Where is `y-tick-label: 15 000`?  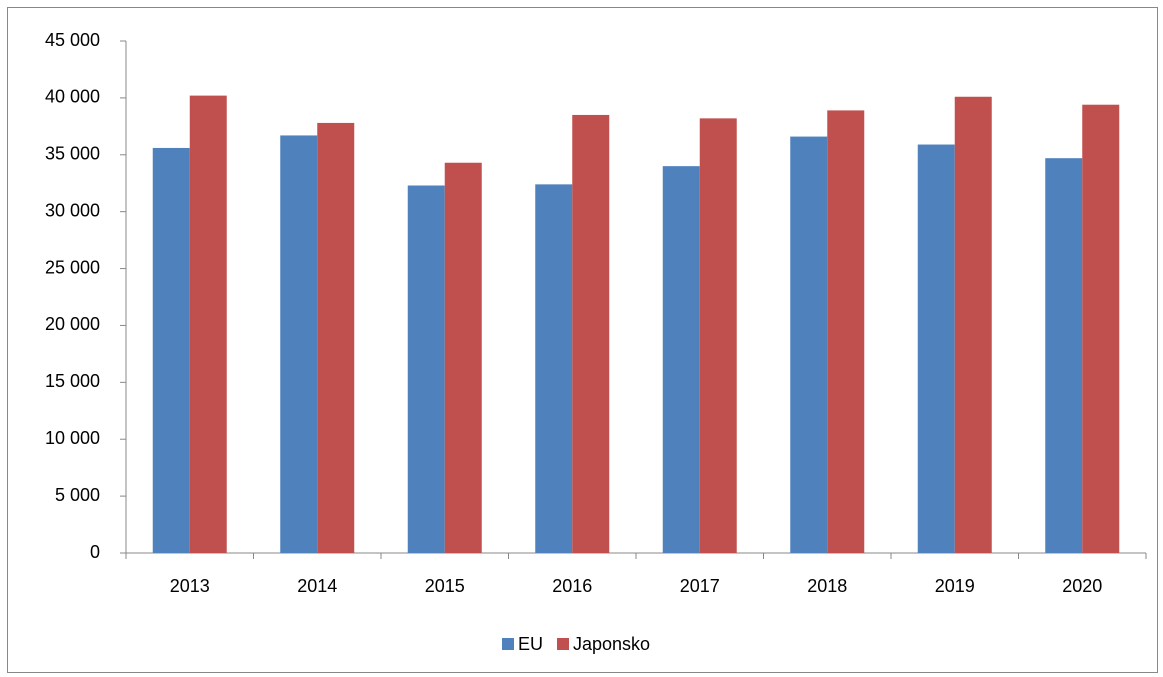
y-tick-label: 15 000 is located at coordinates (72, 381).